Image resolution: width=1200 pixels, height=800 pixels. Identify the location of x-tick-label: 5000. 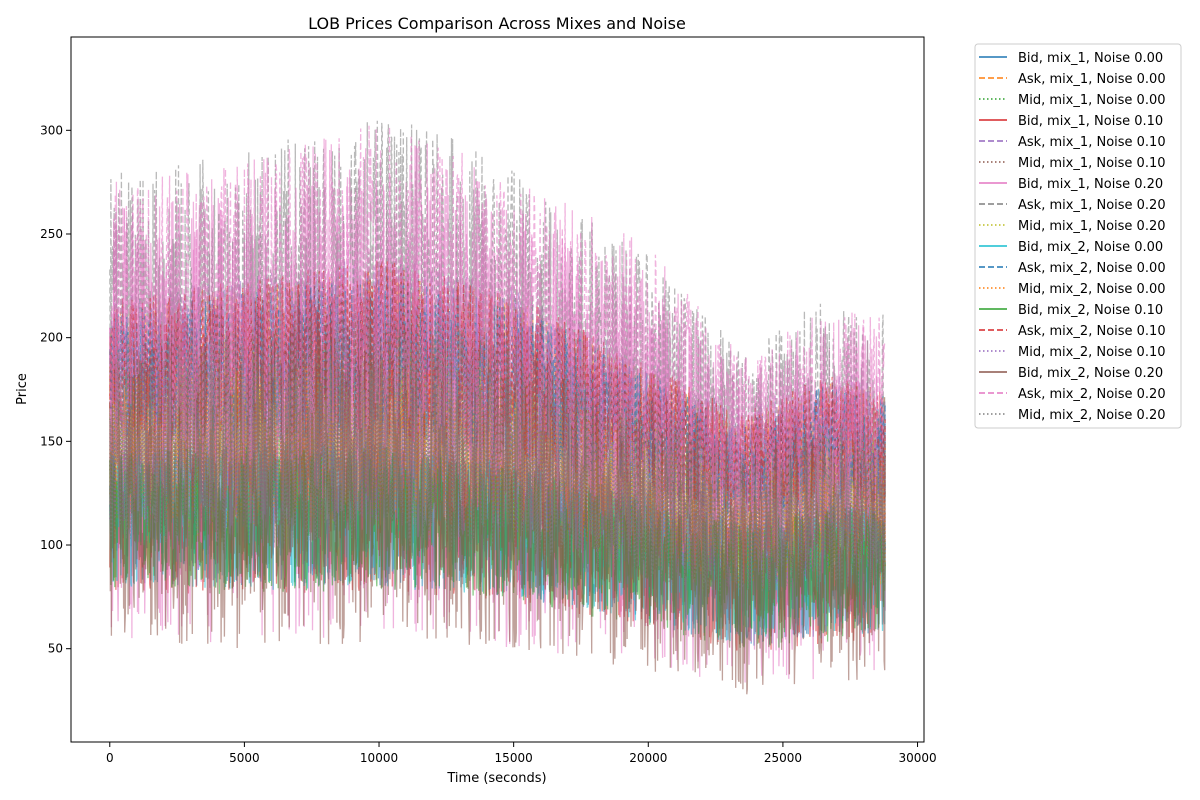
(244, 758).